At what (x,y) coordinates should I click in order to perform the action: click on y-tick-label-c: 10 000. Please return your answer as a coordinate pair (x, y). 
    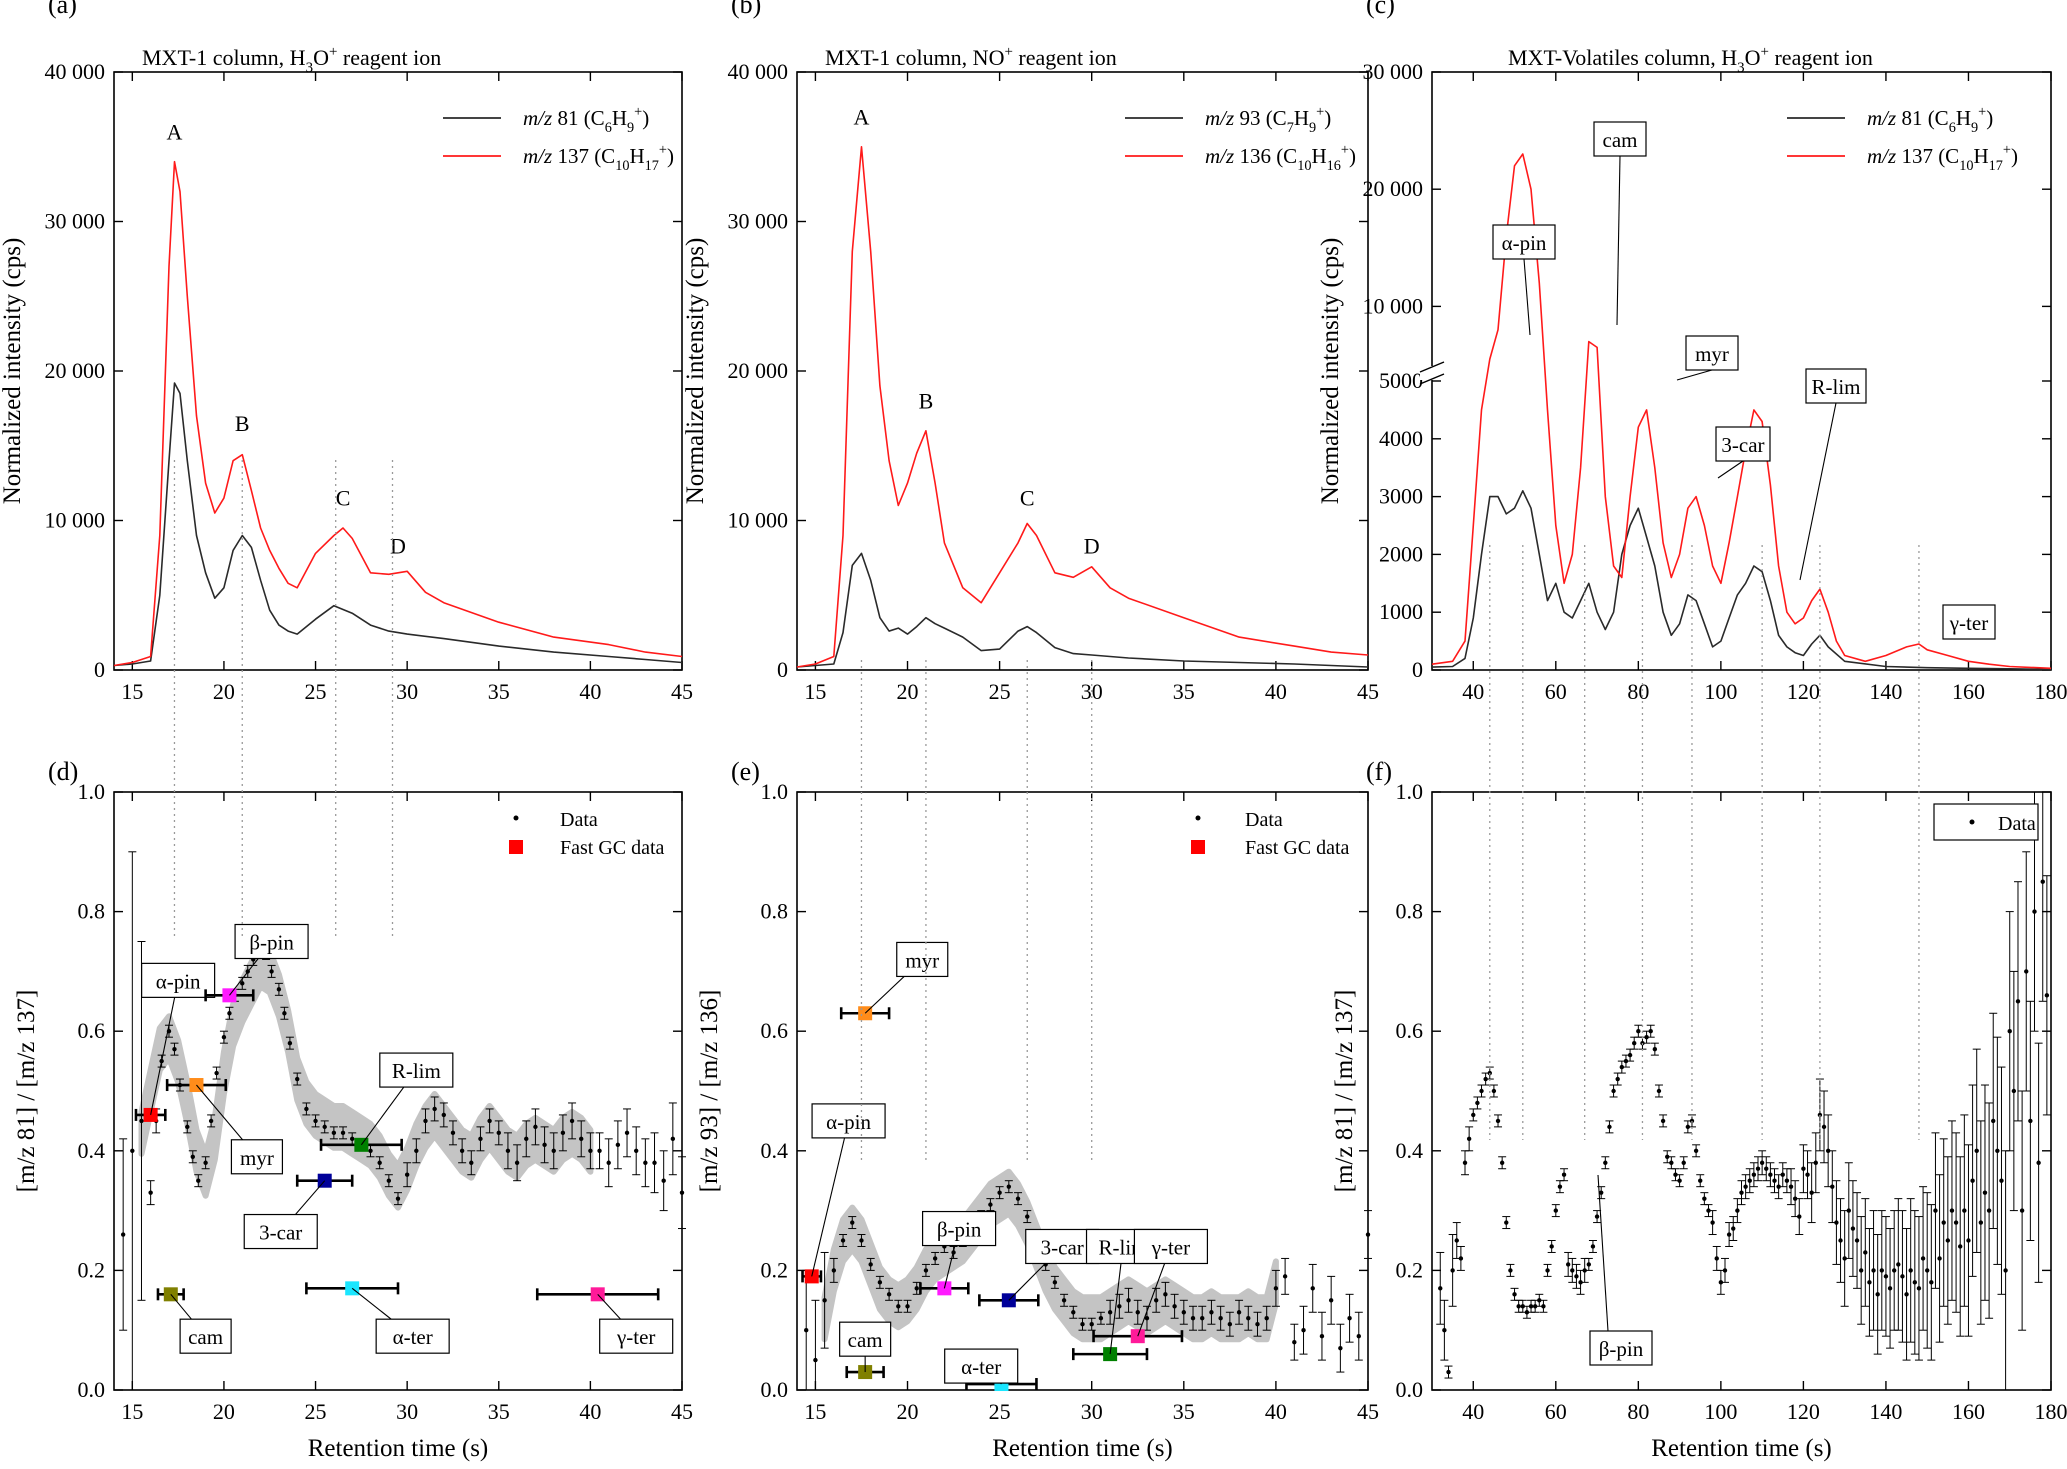
    Looking at the image, I should click on (1393, 305).